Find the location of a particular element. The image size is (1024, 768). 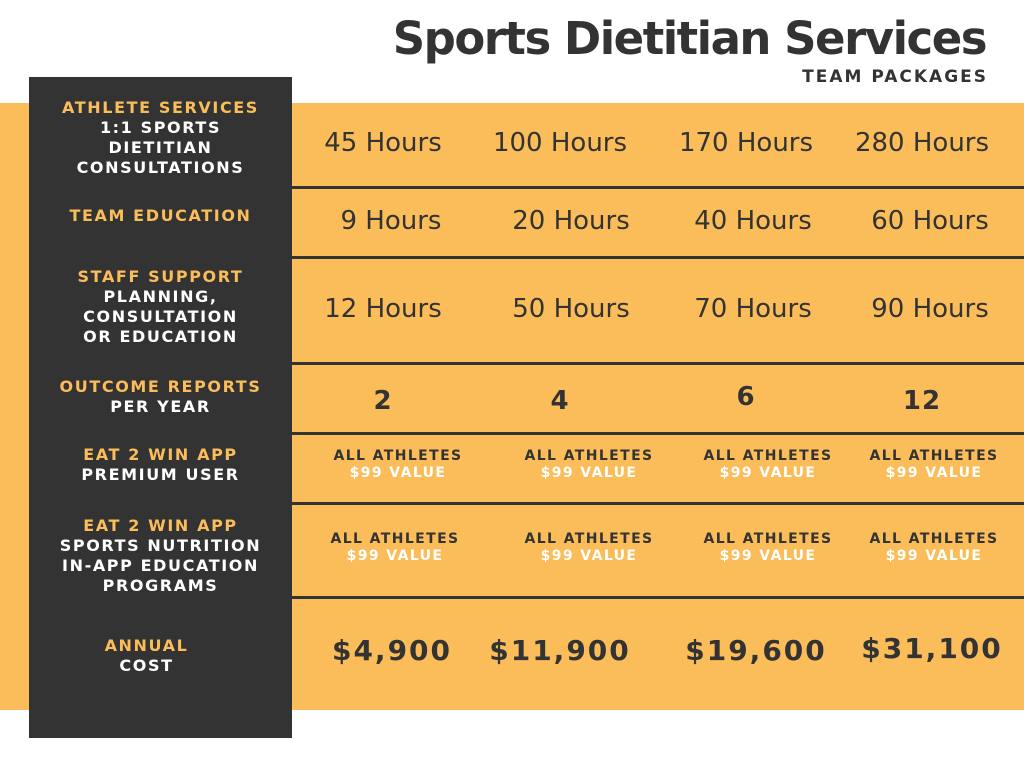

package-1-app-premium: ALL ATHLETES $99 VALUE is located at coordinates (398, 465).